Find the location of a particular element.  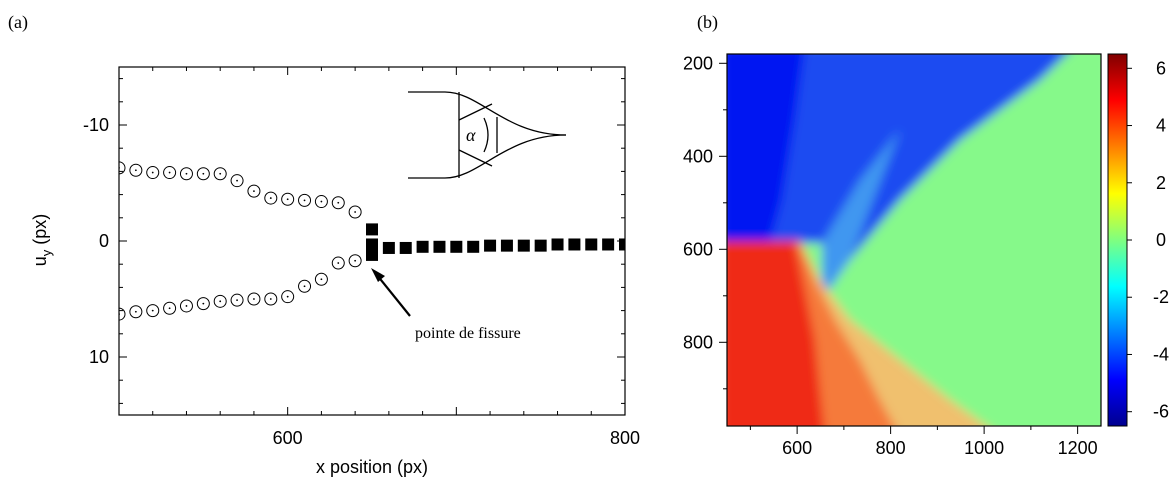

y-axis-title: uy (px) is located at coordinates (42, 240).